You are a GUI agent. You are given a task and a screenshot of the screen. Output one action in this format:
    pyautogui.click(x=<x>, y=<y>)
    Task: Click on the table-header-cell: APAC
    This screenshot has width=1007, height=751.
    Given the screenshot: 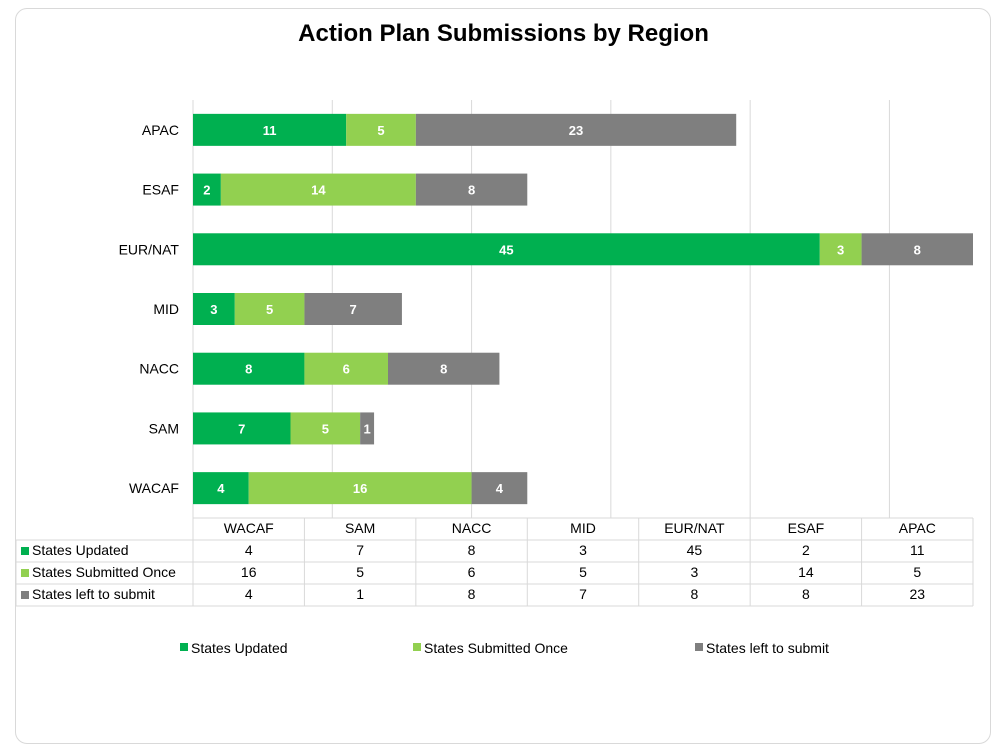 What is the action you would take?
    pyautogui.click(x=917, y=528)
    